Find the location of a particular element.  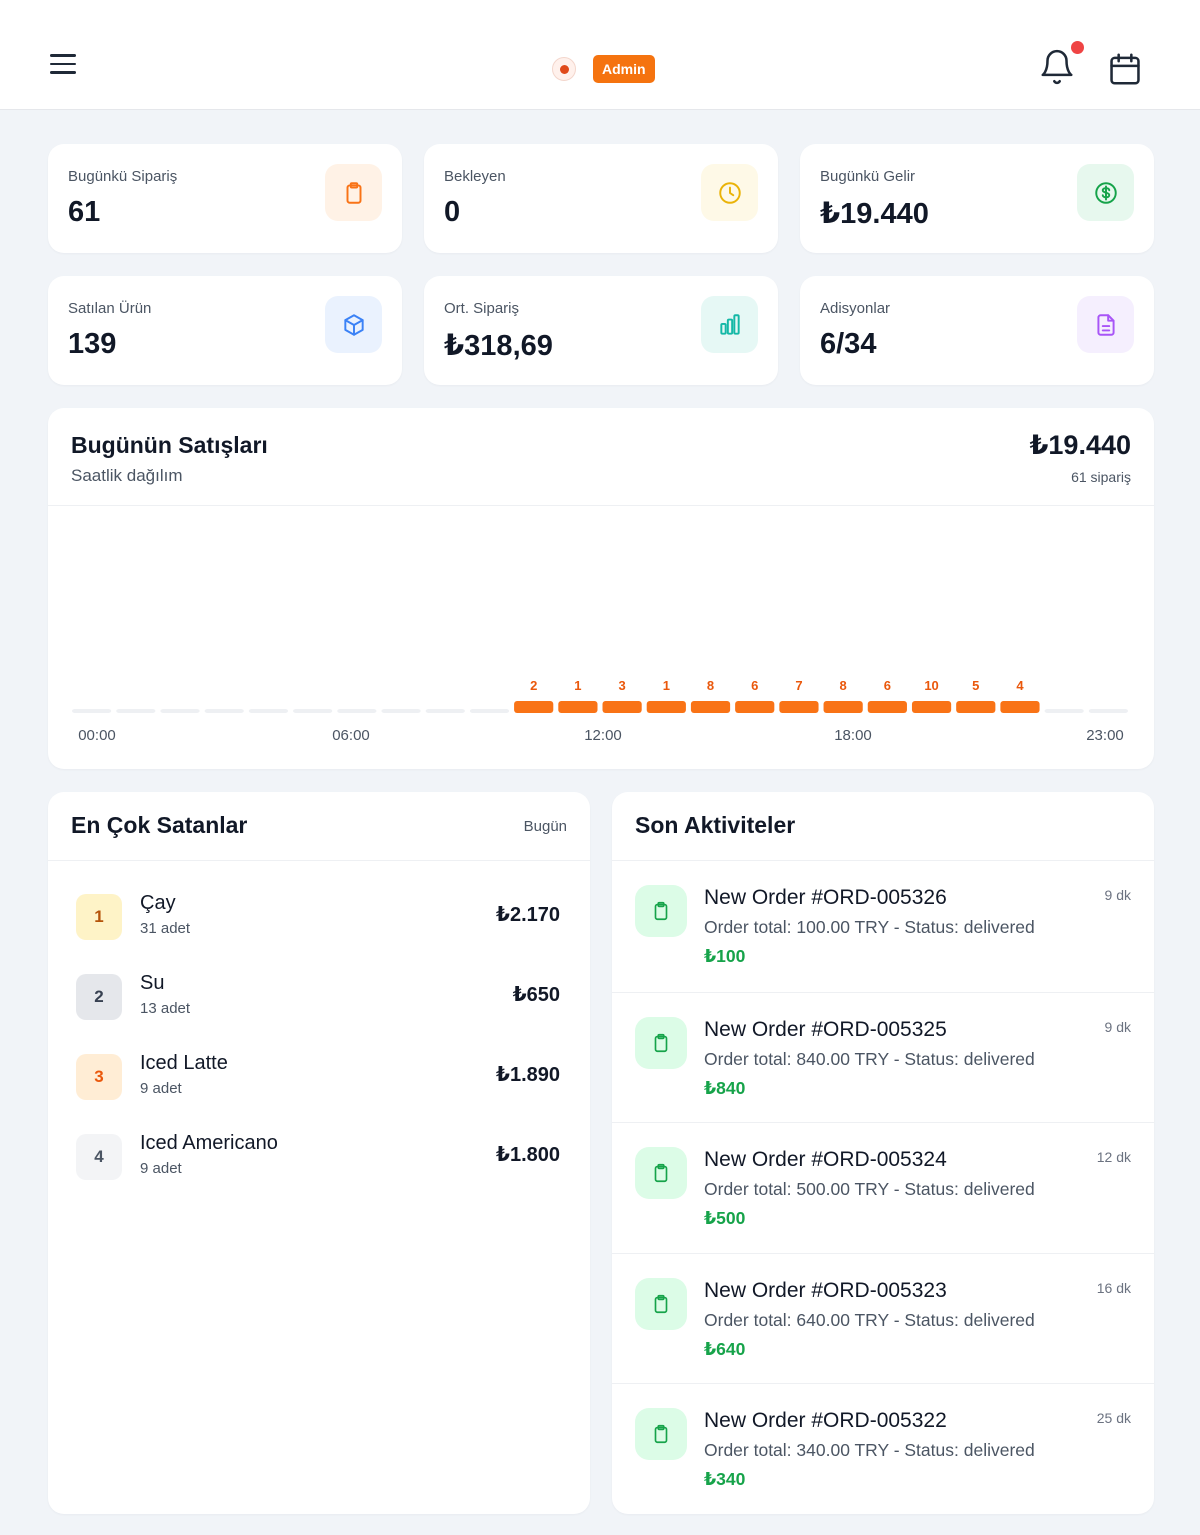

product-amount: ₺650 is located at coordinates (536, 995).